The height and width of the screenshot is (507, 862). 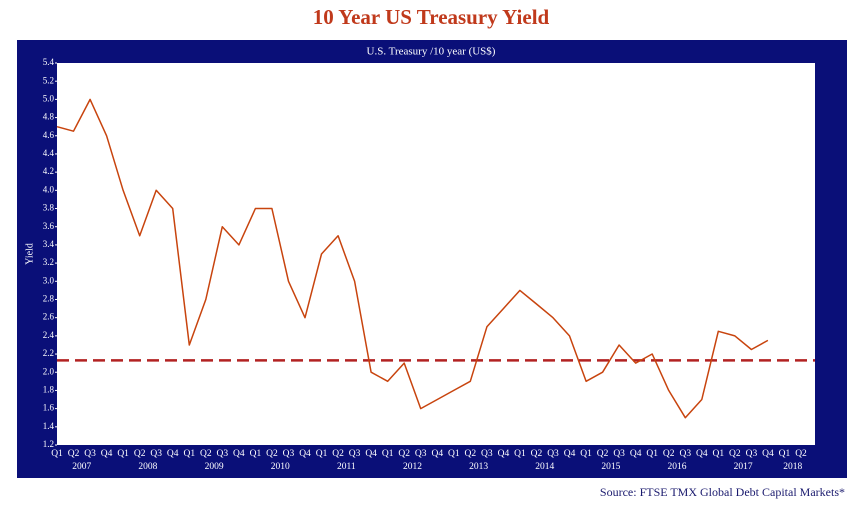 I want to click on y-tick-label: 4.6, so click(x=49, y=135).